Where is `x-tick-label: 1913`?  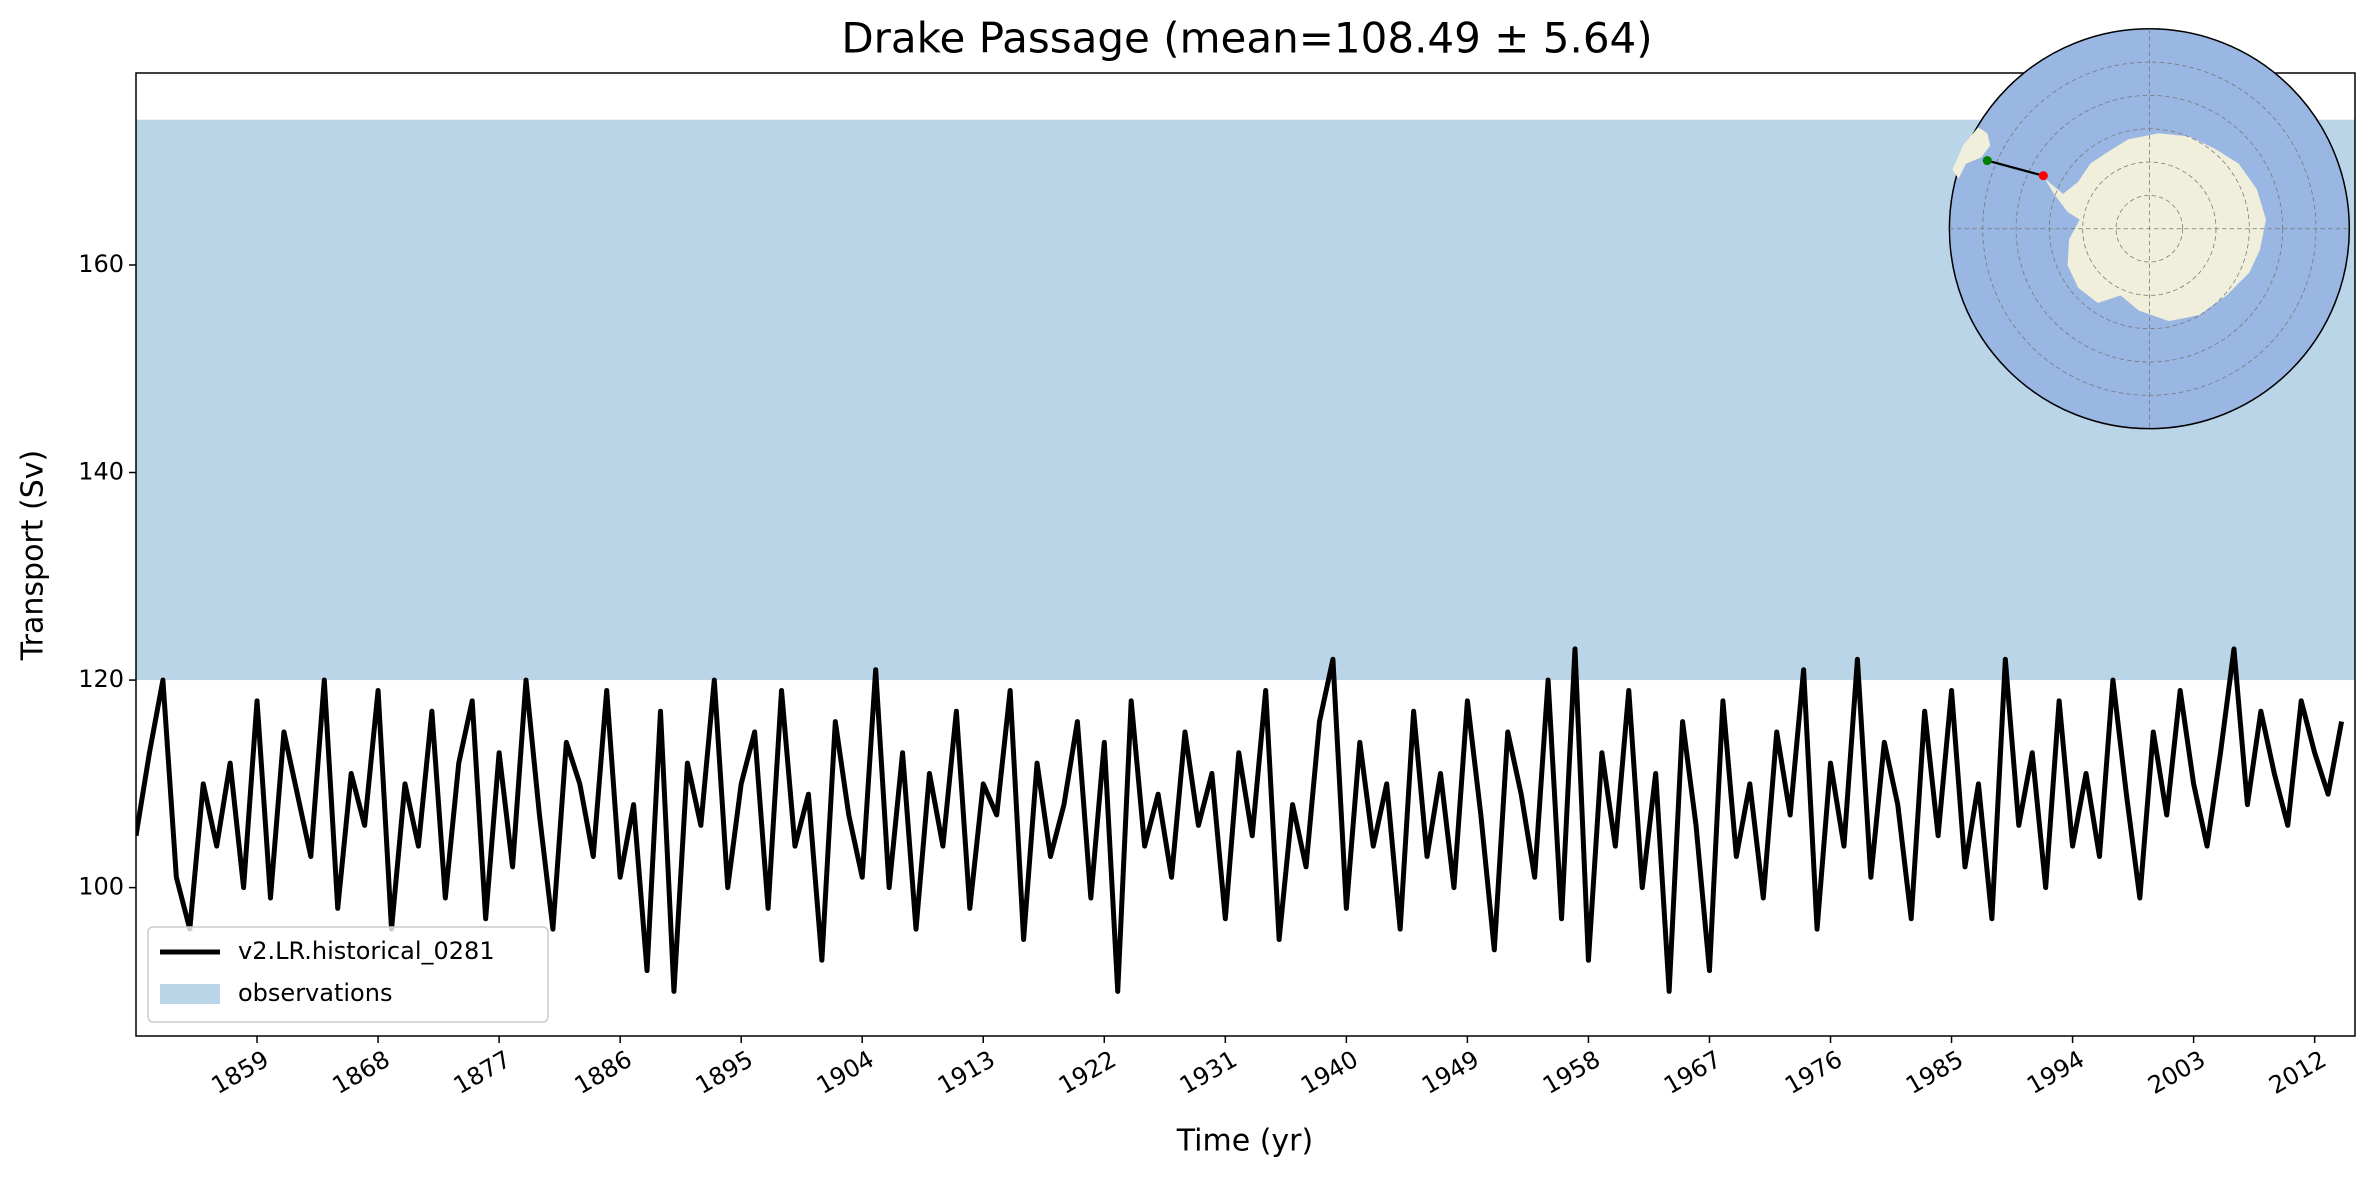 x-tick-label: 1913 is located at coordinates (966, 1072).